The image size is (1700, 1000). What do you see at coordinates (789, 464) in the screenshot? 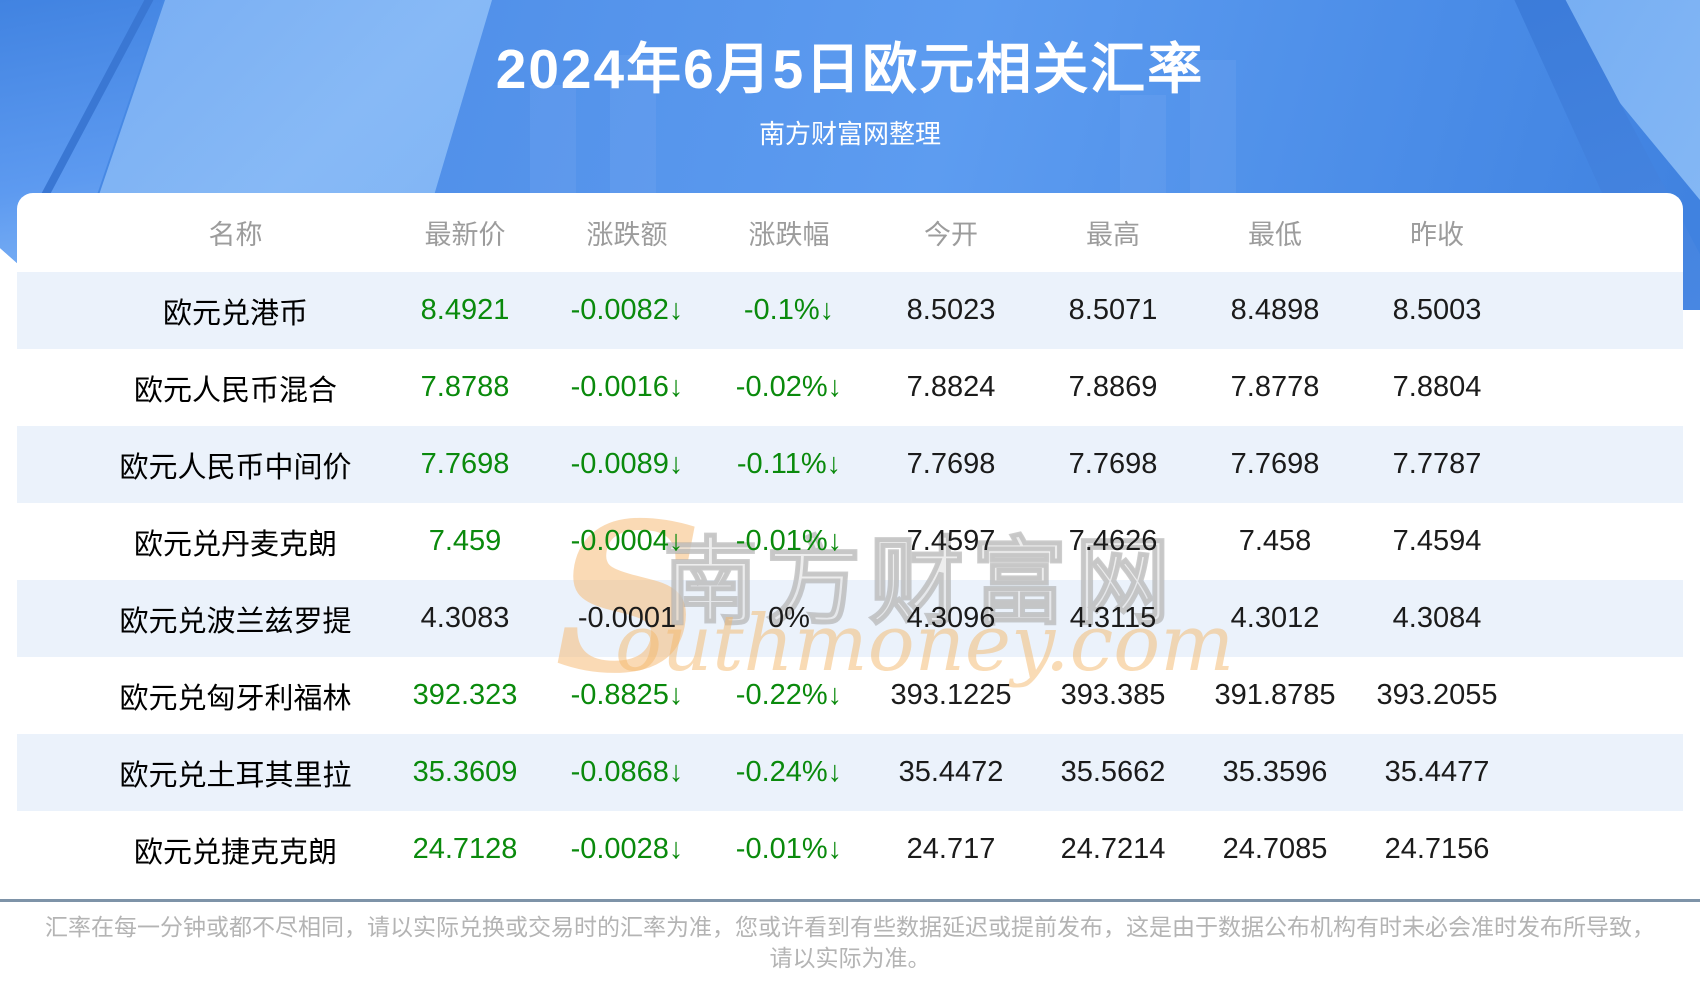
I see `cell-change-percent: -0.11%↓` at bounding box center [789, 464].